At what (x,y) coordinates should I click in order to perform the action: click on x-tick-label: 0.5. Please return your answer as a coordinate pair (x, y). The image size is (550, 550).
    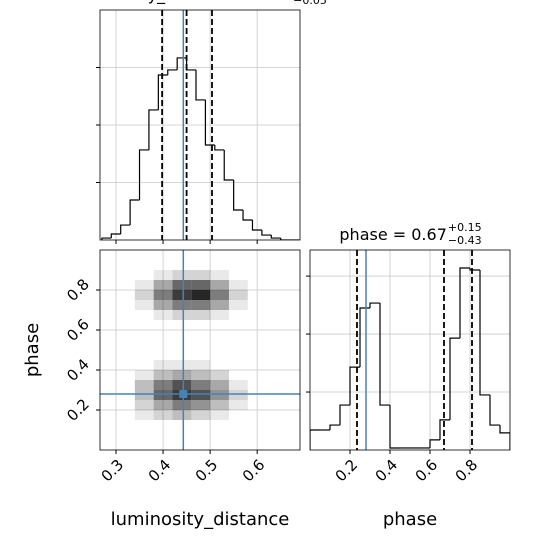
    Looking at the image, I should click on (207, 471).